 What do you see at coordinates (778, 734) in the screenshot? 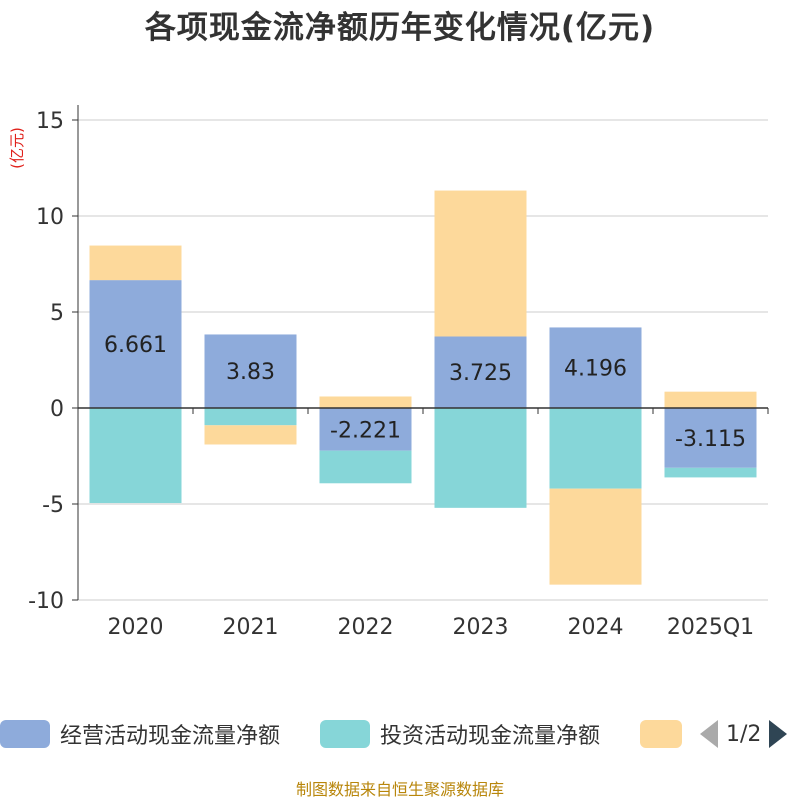
I see `legend-next-icon` at bounding box center [778, 734].